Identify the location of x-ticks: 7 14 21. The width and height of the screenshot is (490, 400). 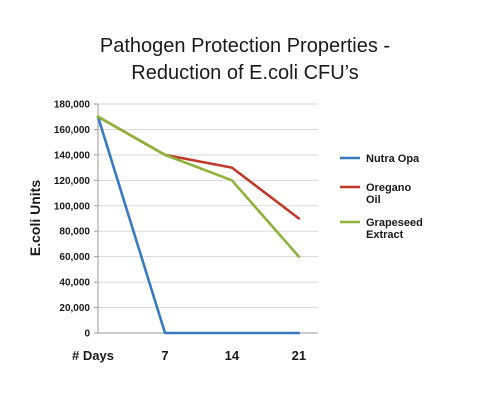
(233, 355).